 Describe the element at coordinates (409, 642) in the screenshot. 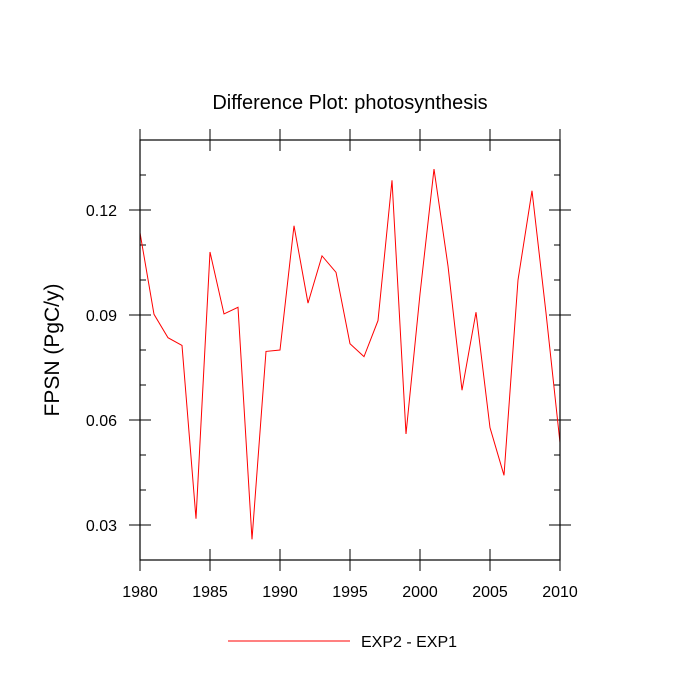

I see `legend-label-exp2-minus-exp1: EXP2 - EXP1` at that location.